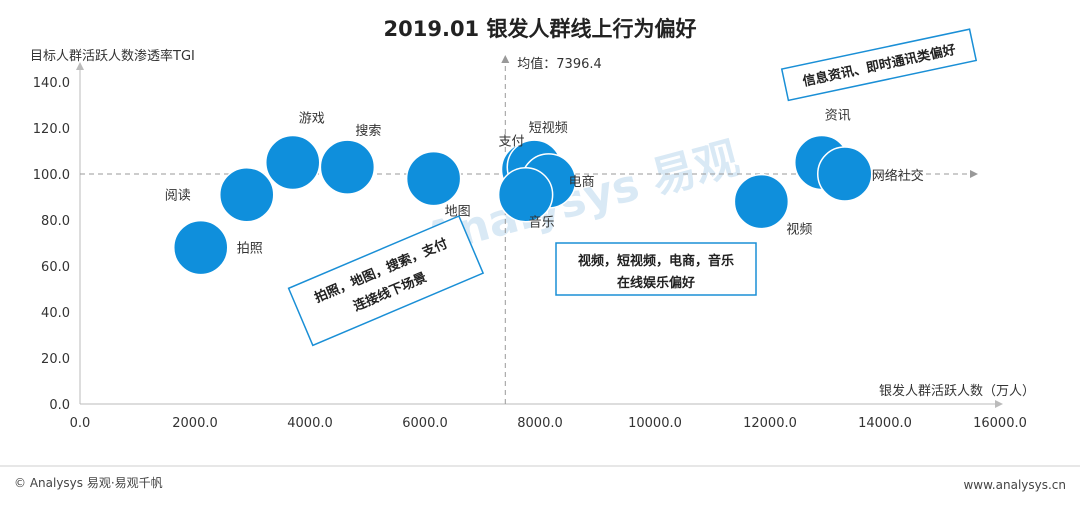 This screenshot has height=516, width=1080. Describe the element at coordinates (505, 59) in the screenshot. I see `mean-line-arrow` at that location.